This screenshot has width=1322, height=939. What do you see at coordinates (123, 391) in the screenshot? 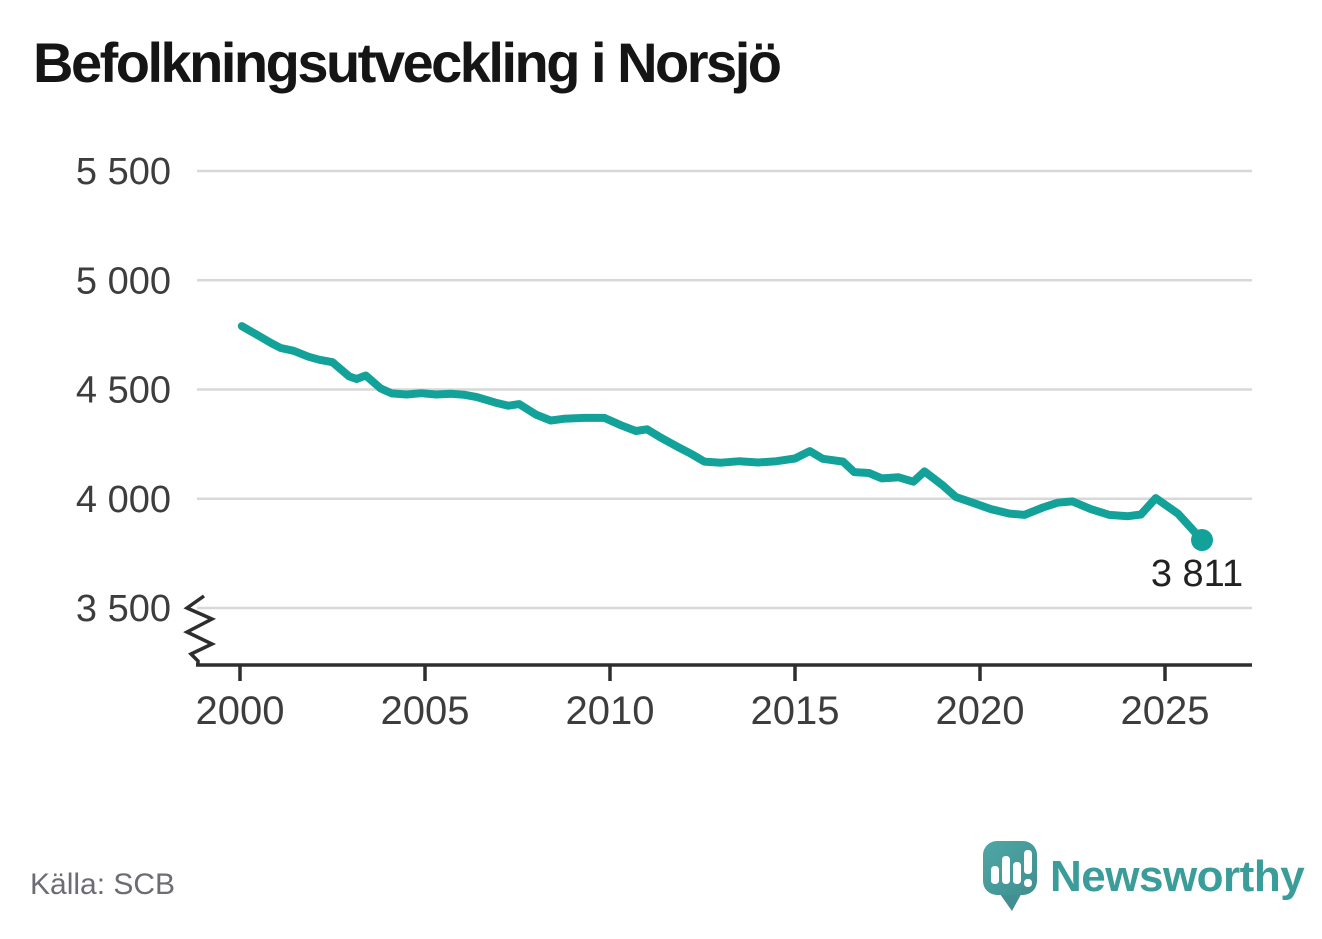
I see `y-tick-label: 4 500` at bounding box center [123, 391].